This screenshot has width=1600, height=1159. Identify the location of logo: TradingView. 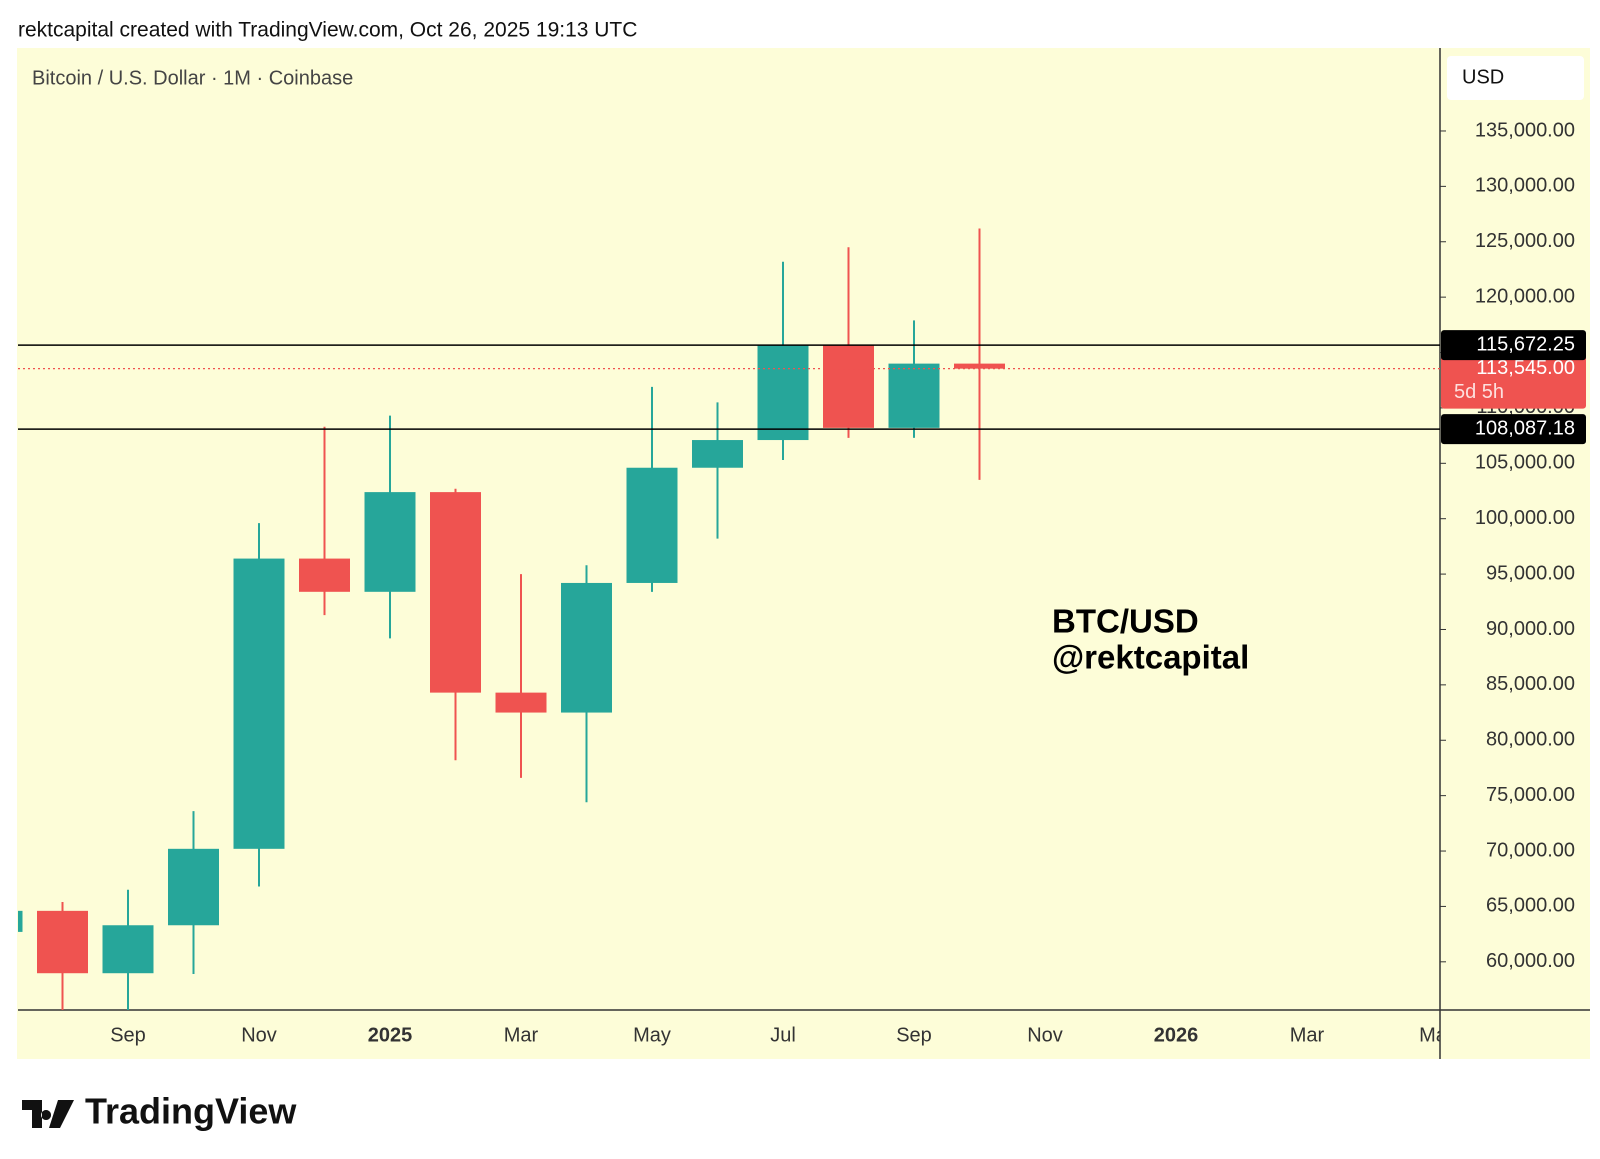
(159, 1111).